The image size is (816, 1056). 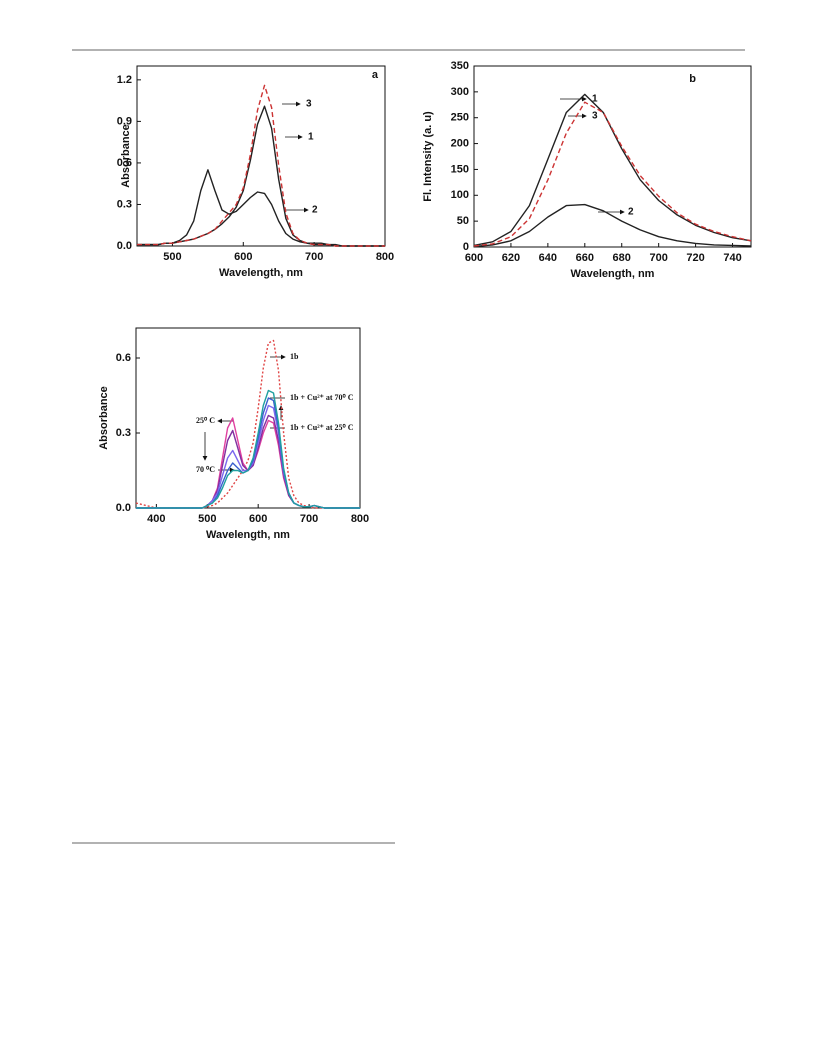 What do you see at coordinates (428, 156) in the screenshot?
I see `y-axis-label: Fl. Intensity (a. u)` at bounding box center [428, 156].